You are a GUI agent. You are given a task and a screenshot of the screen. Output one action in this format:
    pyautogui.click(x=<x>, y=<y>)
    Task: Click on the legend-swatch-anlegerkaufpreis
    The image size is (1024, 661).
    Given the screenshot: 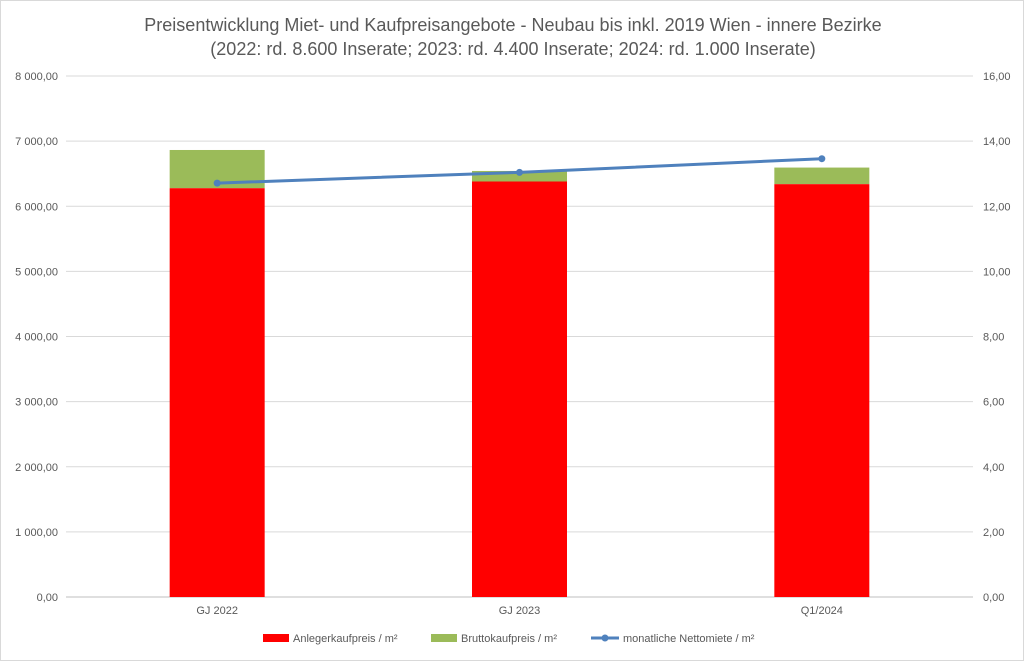 What is the action you would take?
    pyautogui.click(x=276, y=638)
    